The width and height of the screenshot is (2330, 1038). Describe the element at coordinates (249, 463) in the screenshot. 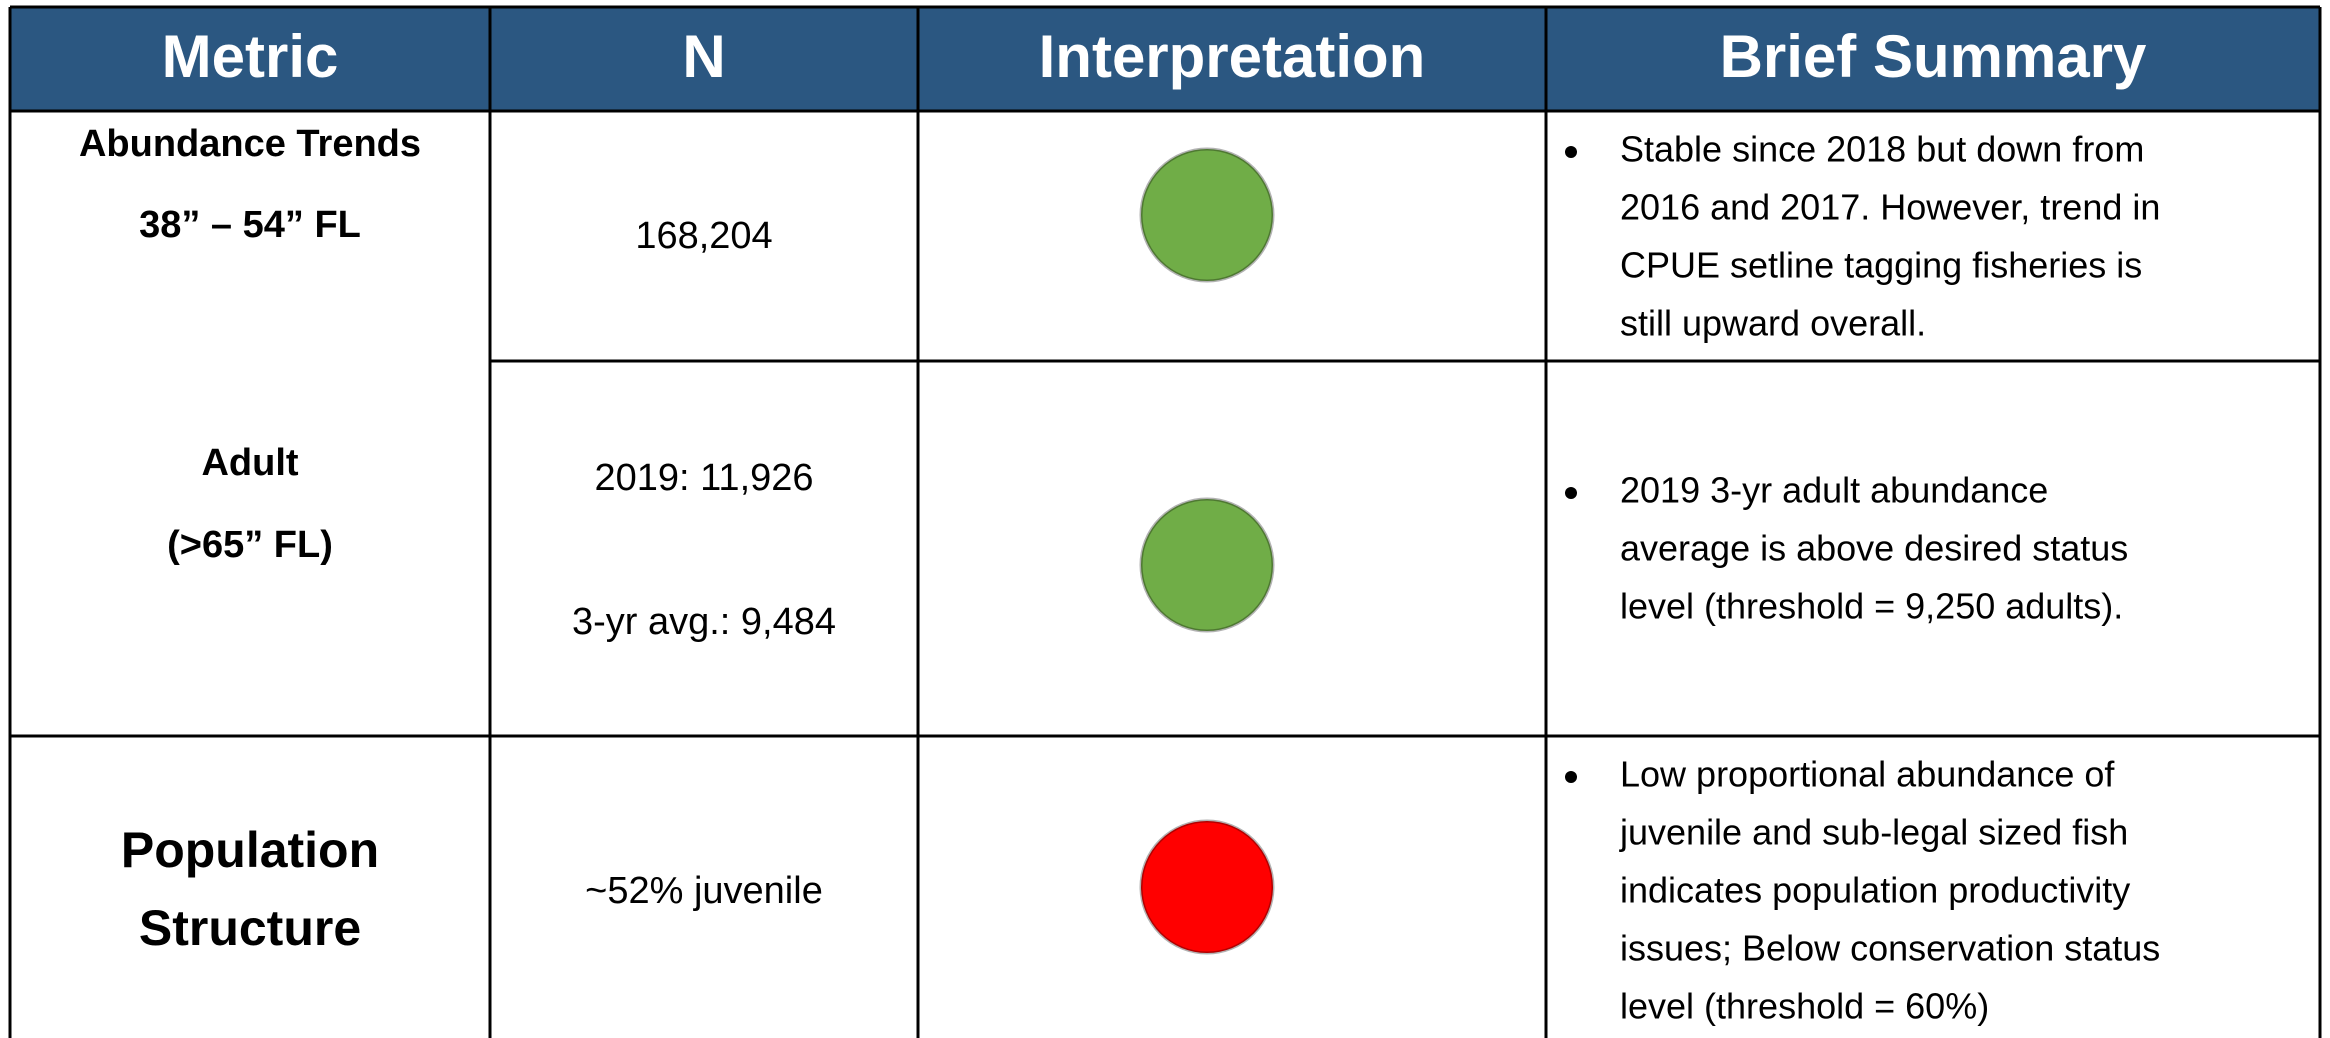

I see `metric-label: Adult` at that location.